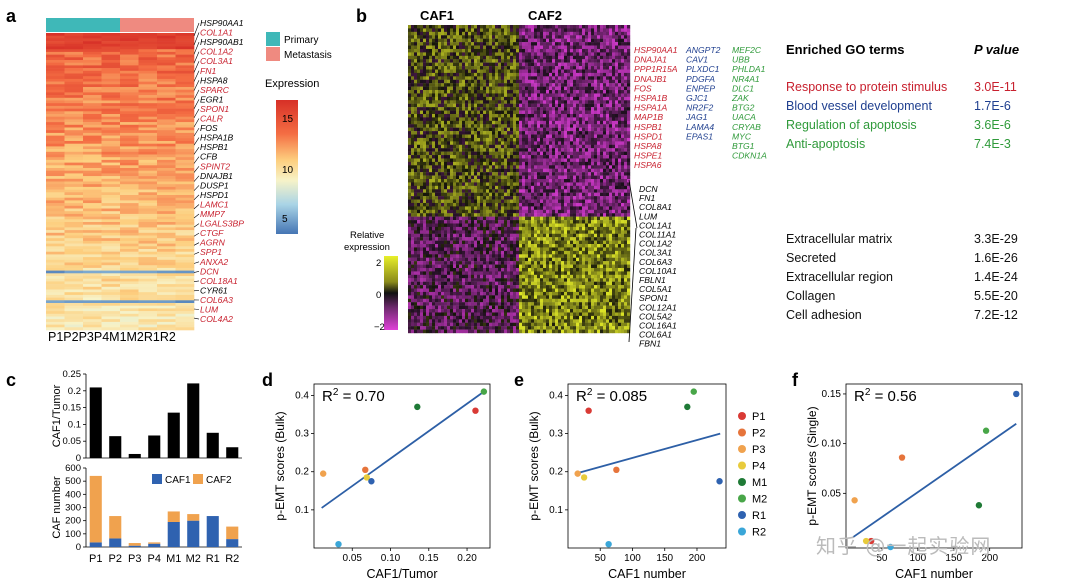 Image resolution: width=1070 pixels, height=586 pixels. Describe the element at coordinates (212, 99) in the screenshot. I see `gene-label: EGR1` at that location.